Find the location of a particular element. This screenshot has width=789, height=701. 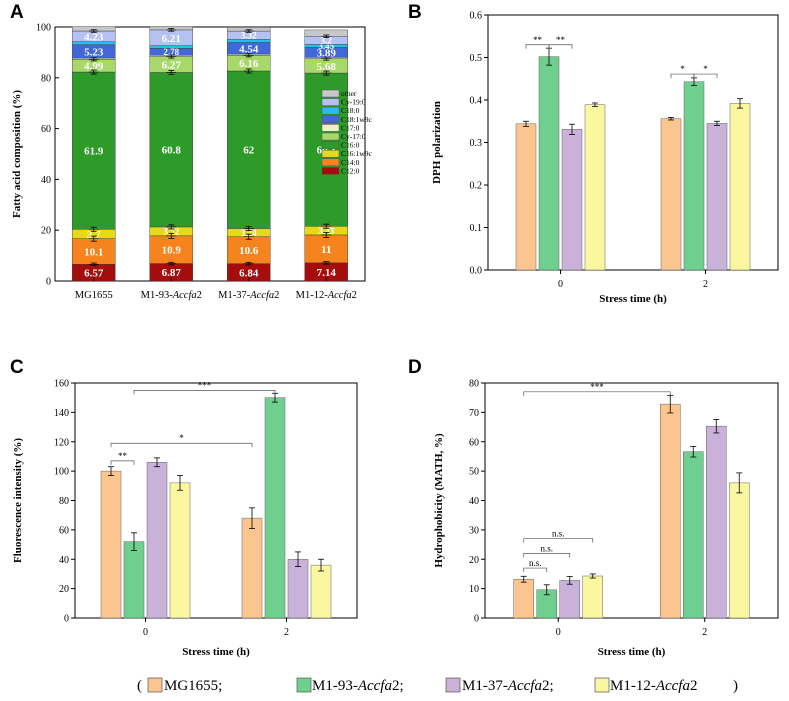

legend-entry-name: M1-12- is located at coordinates (633, 686).